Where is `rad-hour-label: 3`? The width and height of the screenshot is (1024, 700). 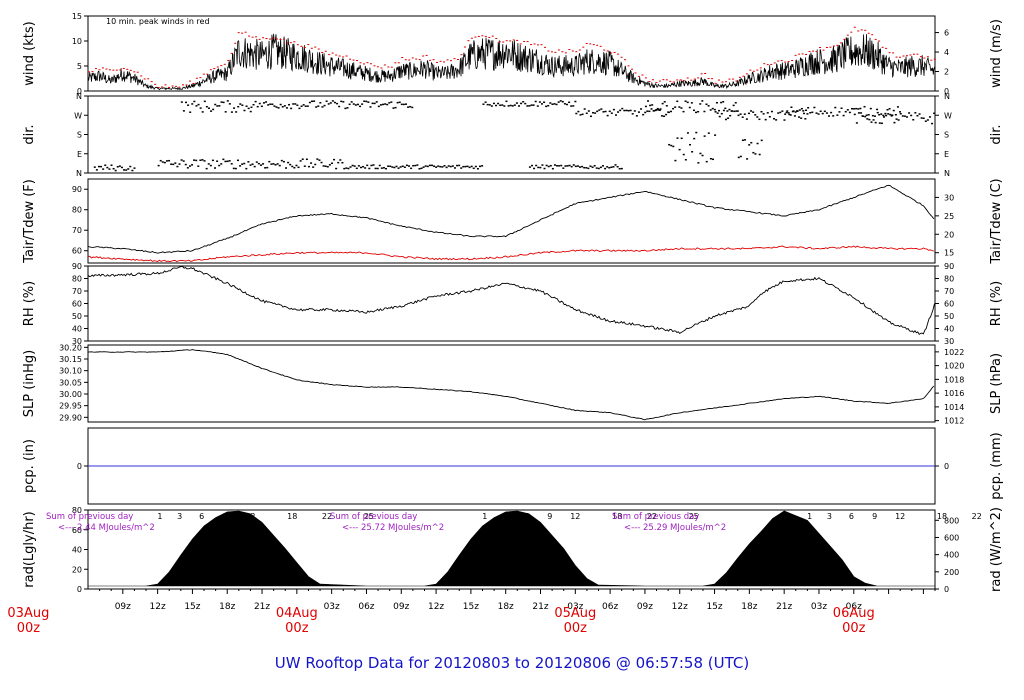 rad-hour-label: 3 is located at coordinates (829, 516).